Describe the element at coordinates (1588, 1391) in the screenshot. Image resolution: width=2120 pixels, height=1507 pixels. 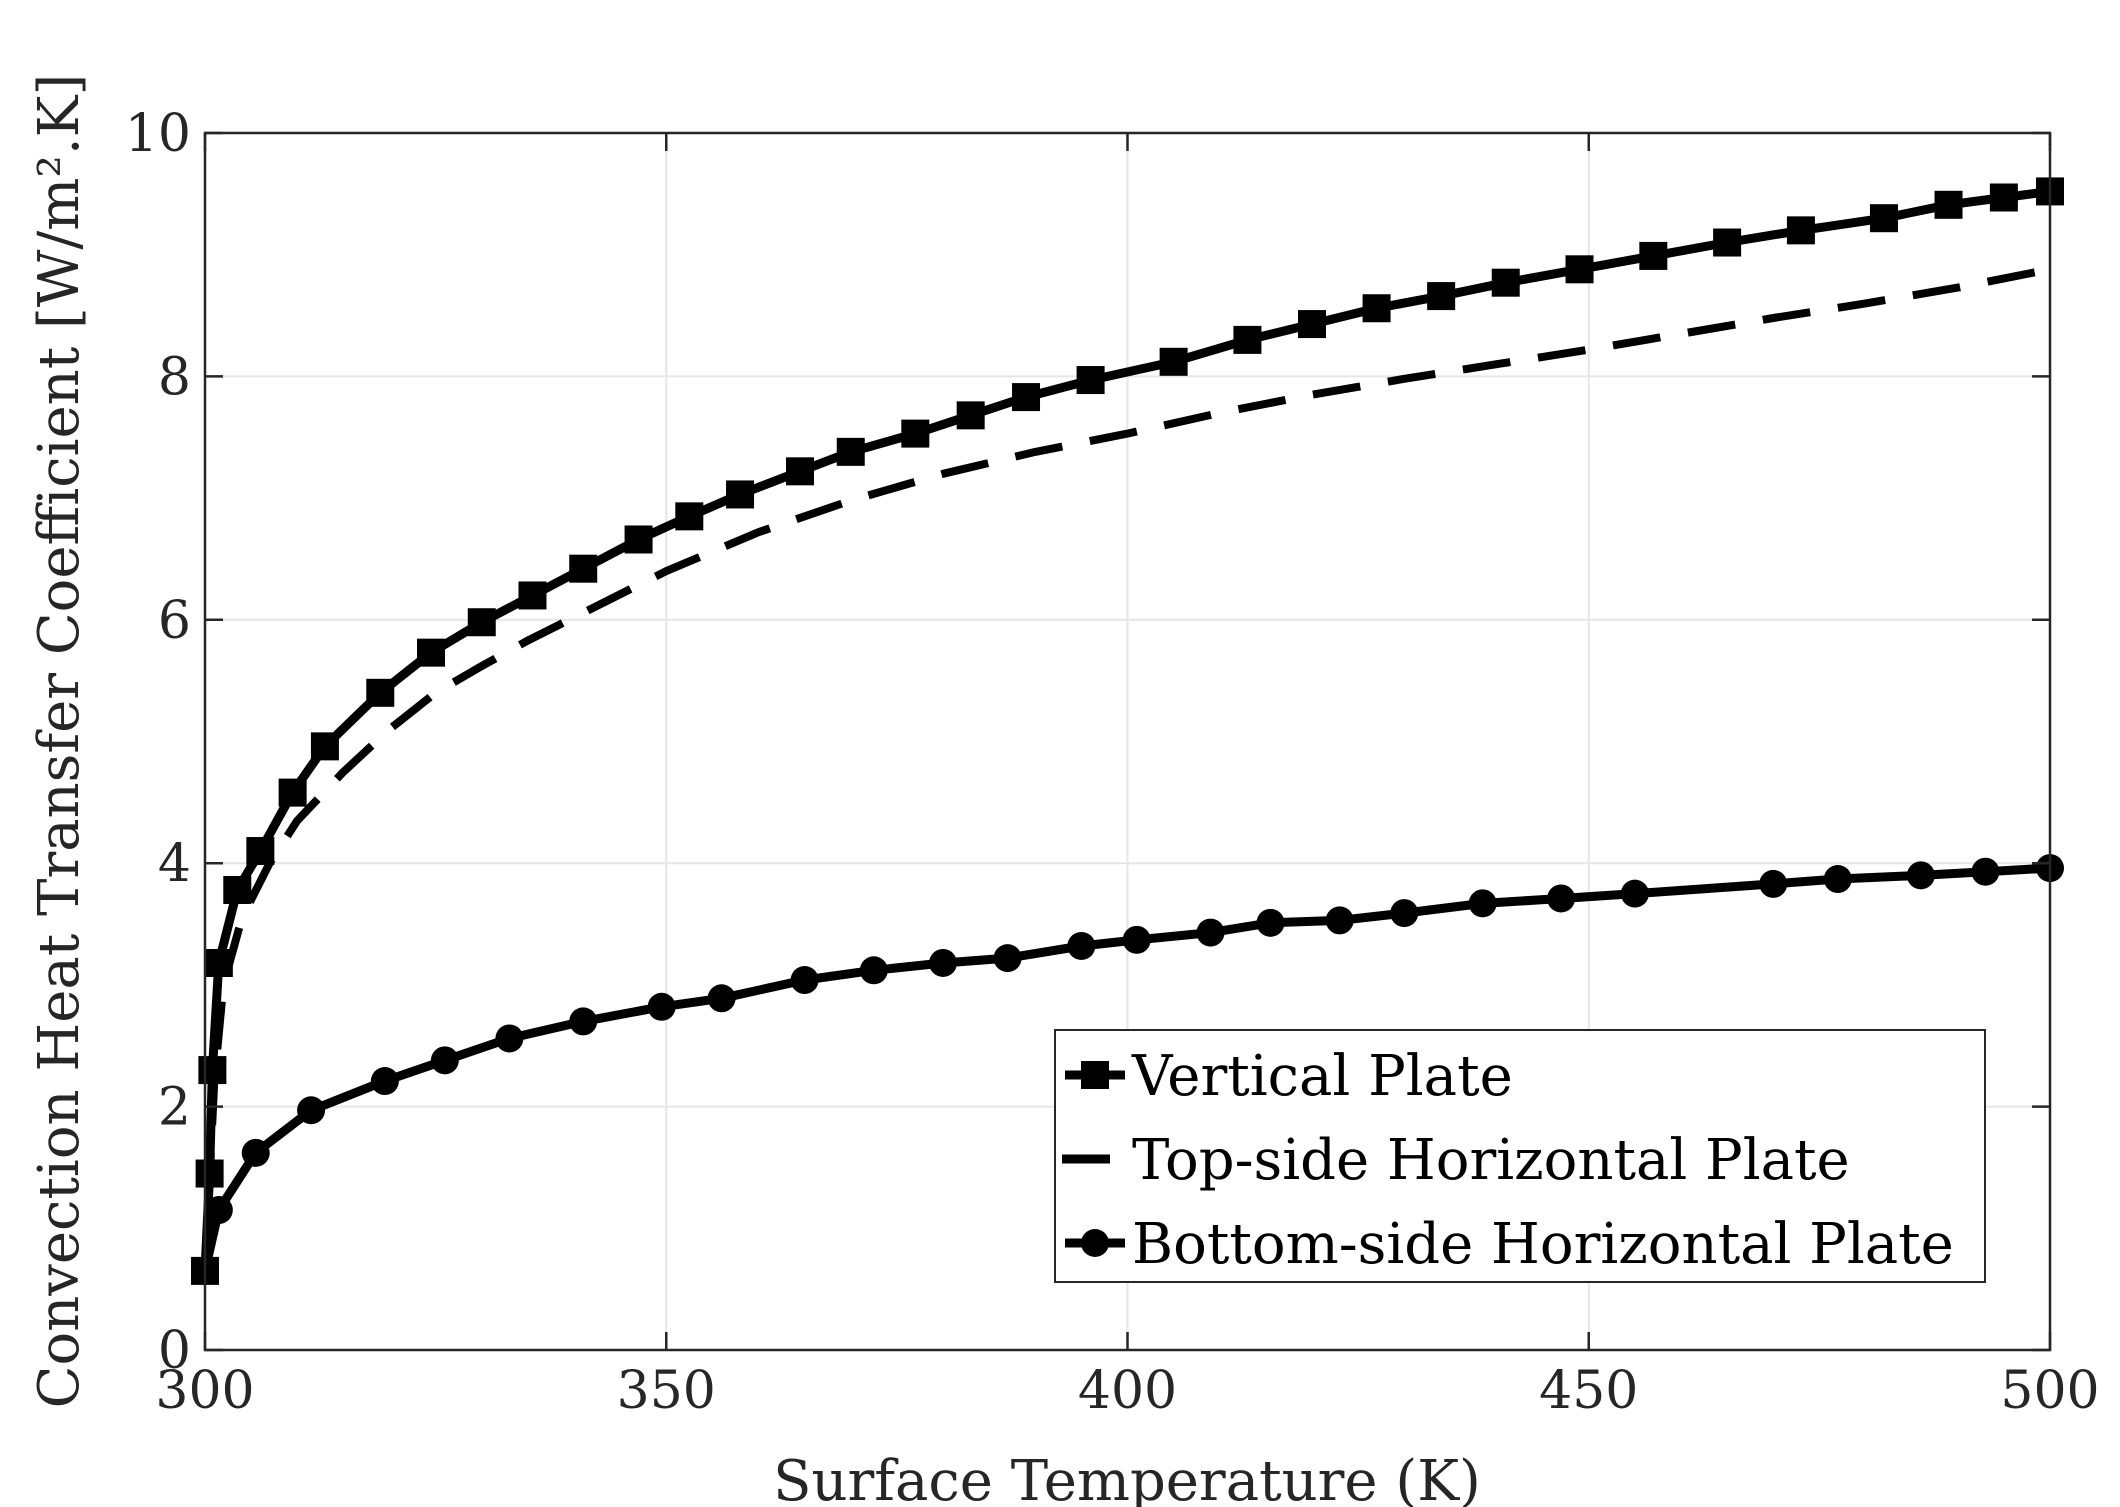
I see `x-tick-label: 450` at that location.